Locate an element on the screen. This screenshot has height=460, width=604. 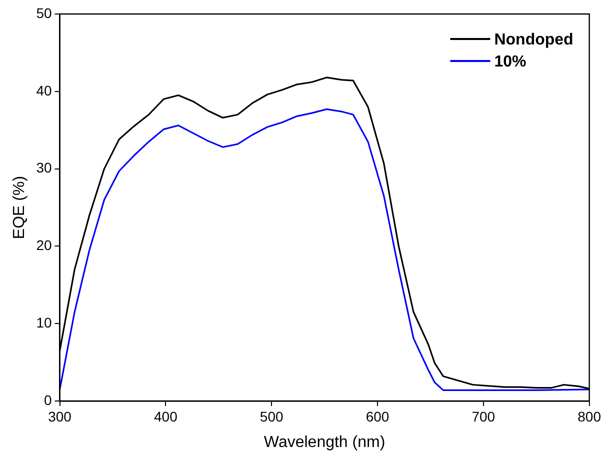
y-axis-title: EQE (%) is located at coordinates (19, 208).